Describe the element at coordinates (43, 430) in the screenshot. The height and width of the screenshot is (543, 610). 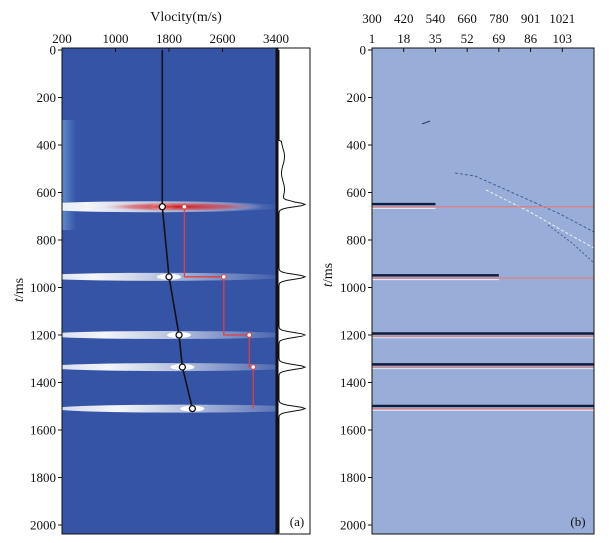
I see `a-y-tick-label-8: 1600` at that location.